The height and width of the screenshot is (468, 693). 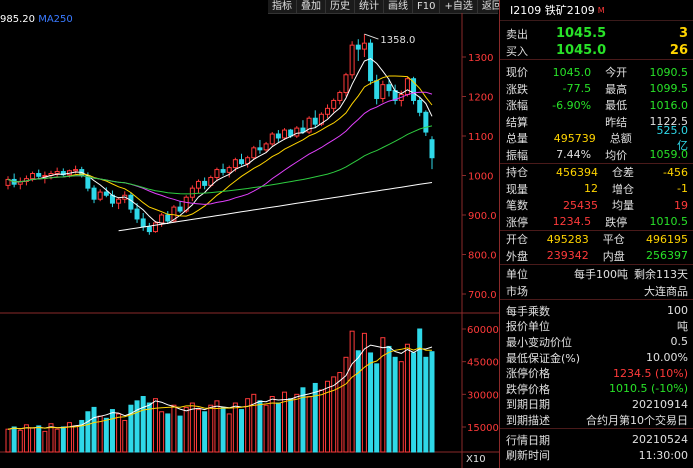 What do you see at coordinates (480, 98) in the screenshot?
I see `price-tick-label: 1200` at bounding box center [480, 98].